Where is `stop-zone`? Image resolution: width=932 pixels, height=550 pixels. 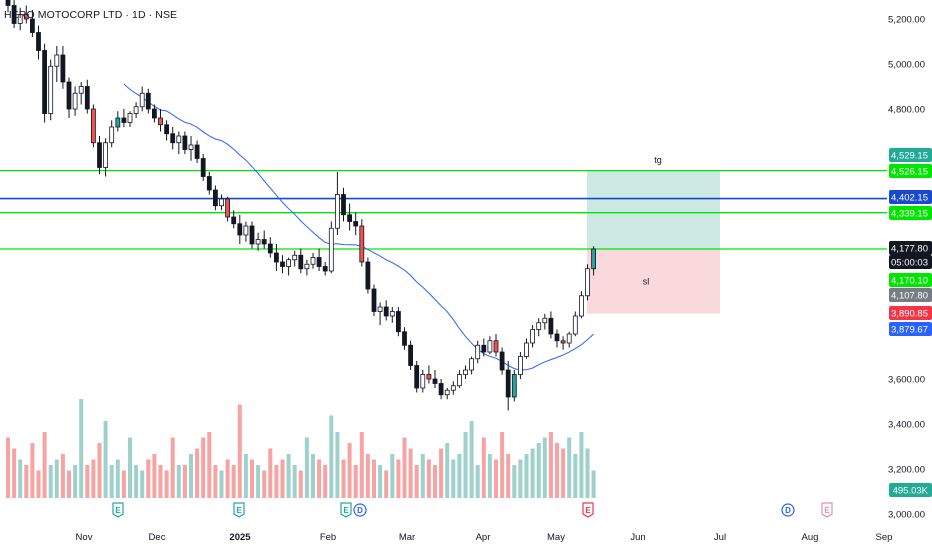 stop-zone is located at coordinates (653, 281).